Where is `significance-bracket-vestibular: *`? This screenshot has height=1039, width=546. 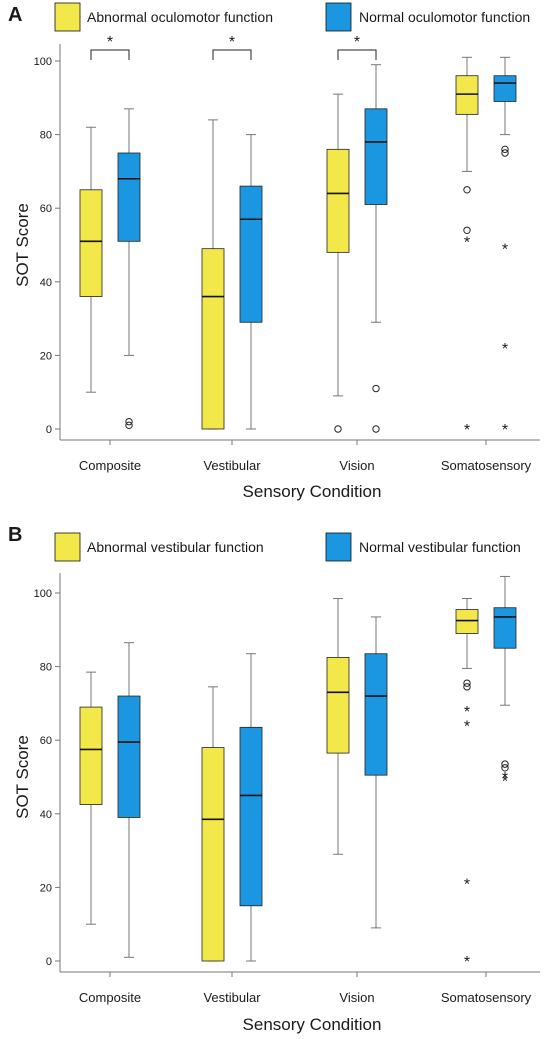 significance-bracket-vestibular: * is located at coordinates (232, 47).